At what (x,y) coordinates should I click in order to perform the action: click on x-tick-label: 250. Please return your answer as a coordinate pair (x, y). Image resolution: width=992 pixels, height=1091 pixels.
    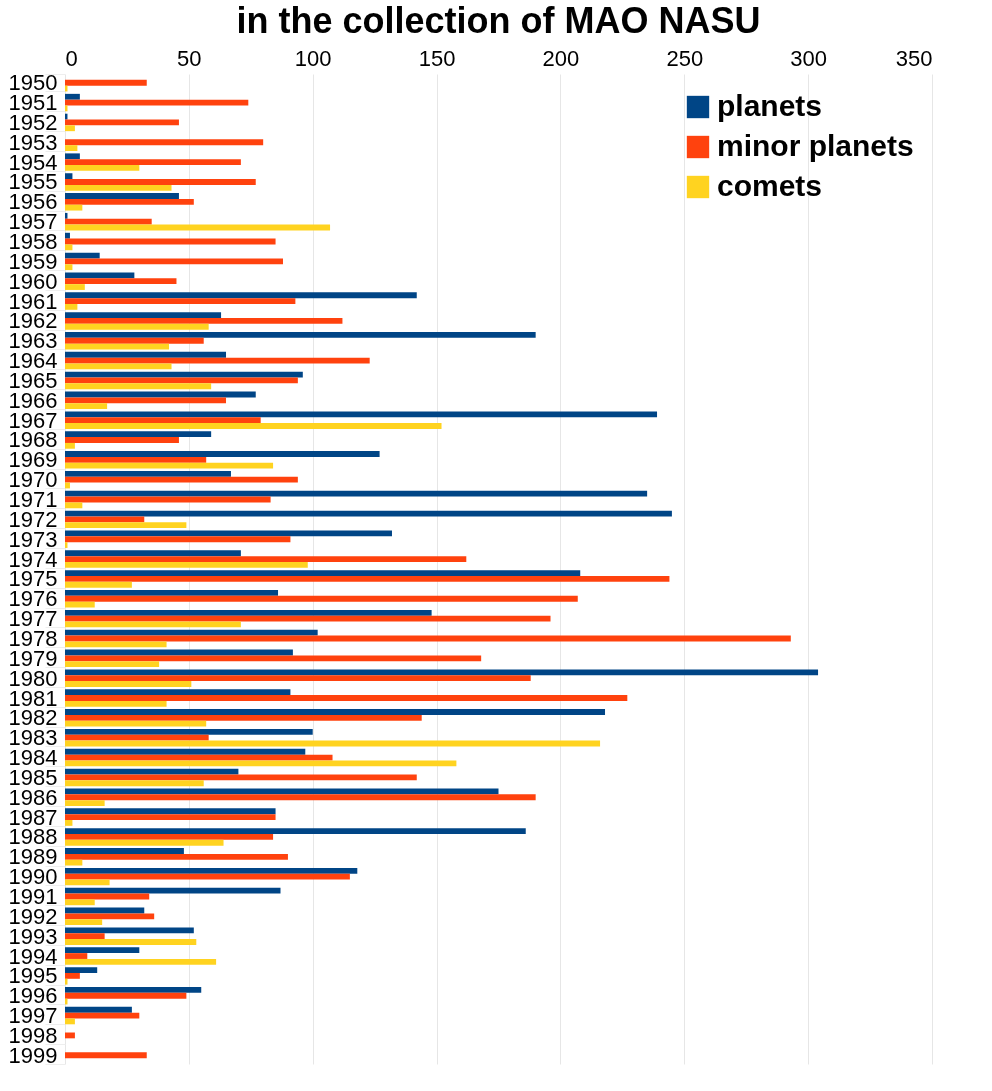
    Looking at the image, I should click on (685, 58).